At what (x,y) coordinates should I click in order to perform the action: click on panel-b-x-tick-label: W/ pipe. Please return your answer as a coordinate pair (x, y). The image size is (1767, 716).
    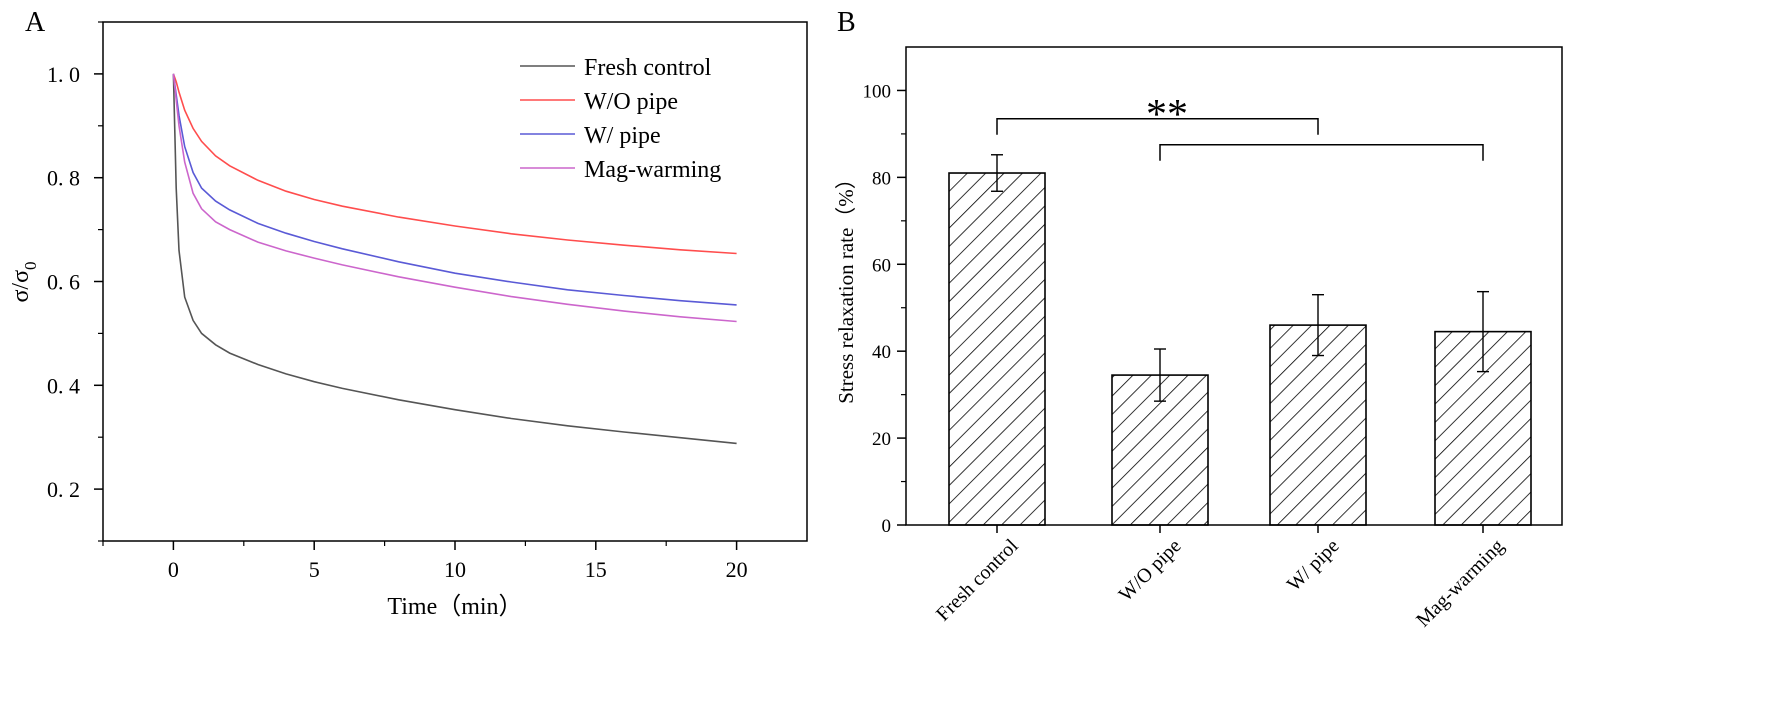
    Looking at the image, I should click on (1313, 565).